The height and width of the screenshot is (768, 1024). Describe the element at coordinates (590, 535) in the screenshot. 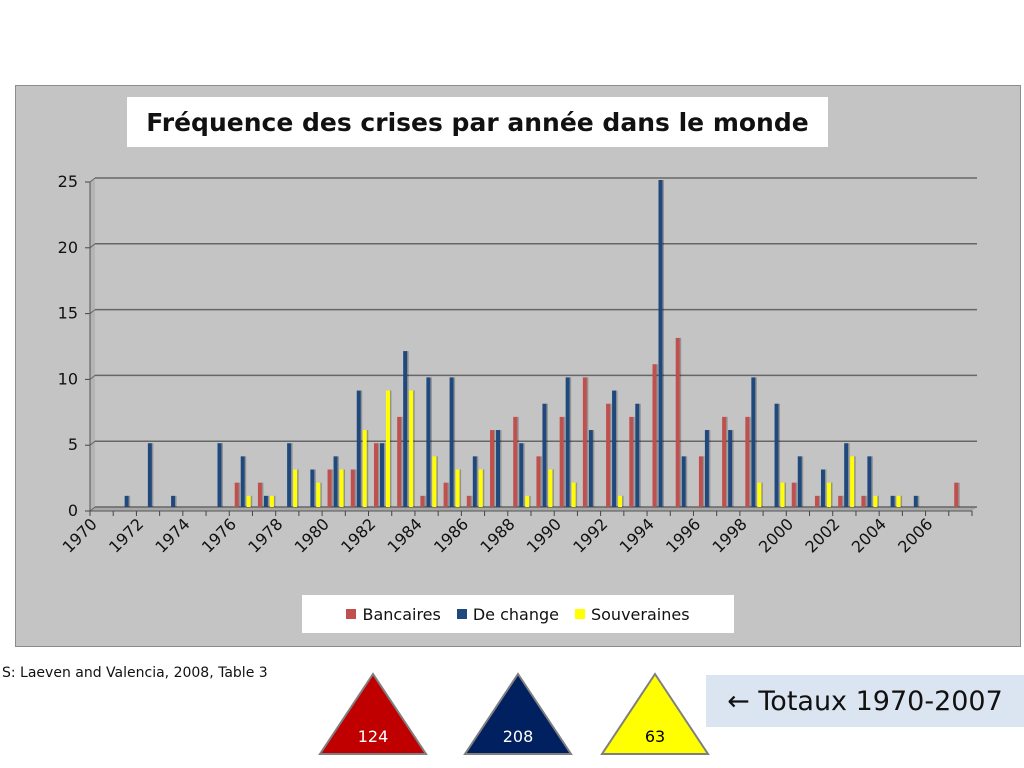

I see `x-tick-label: 1992` at that location.